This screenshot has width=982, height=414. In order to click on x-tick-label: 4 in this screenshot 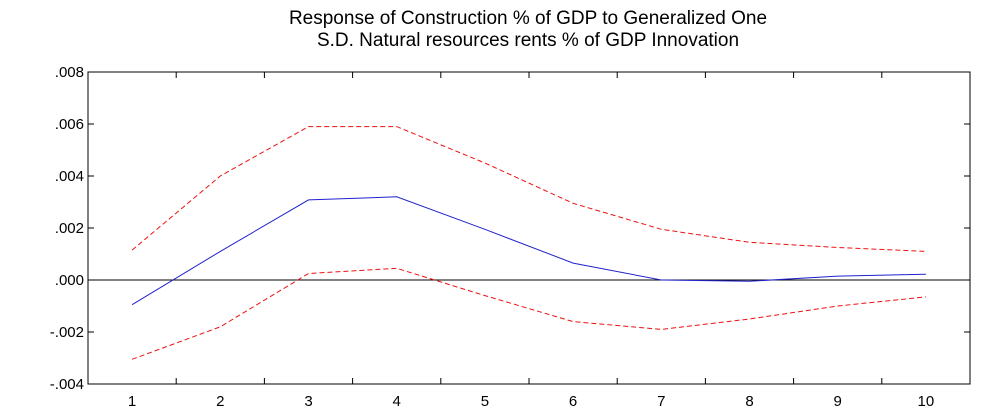, I will do `click(397, 401)`.